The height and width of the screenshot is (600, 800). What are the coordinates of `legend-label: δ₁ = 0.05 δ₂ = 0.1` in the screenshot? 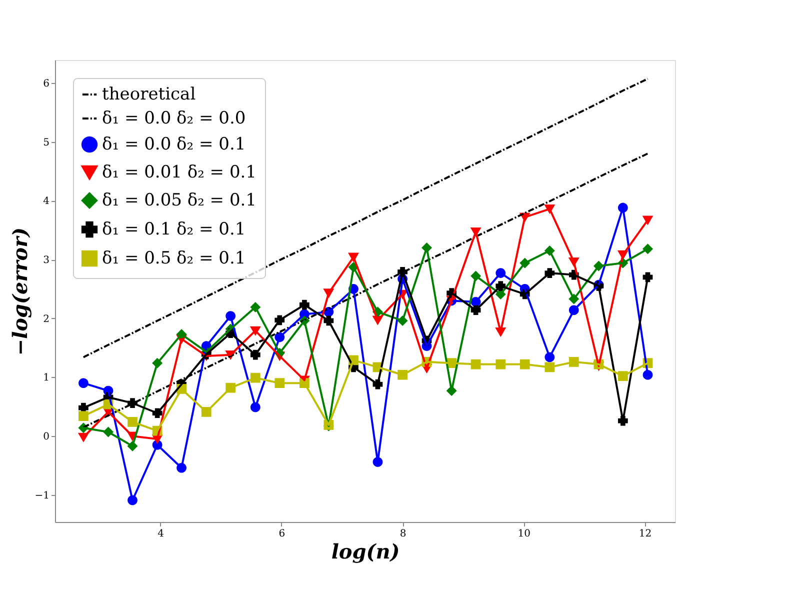 It's located at (179, 200).